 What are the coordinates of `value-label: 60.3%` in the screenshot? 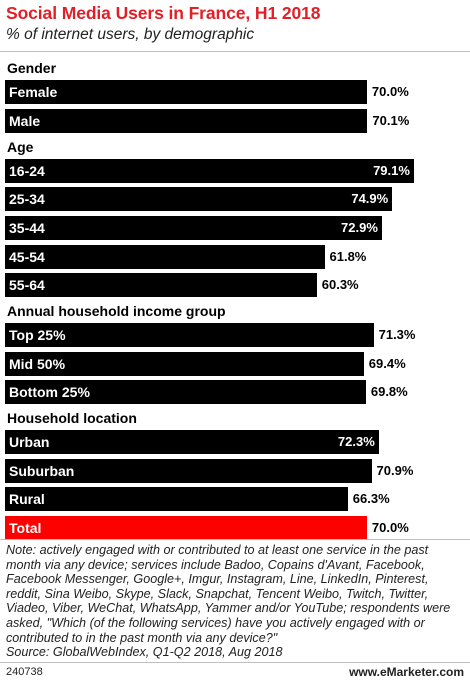 It's located at (340, 285).